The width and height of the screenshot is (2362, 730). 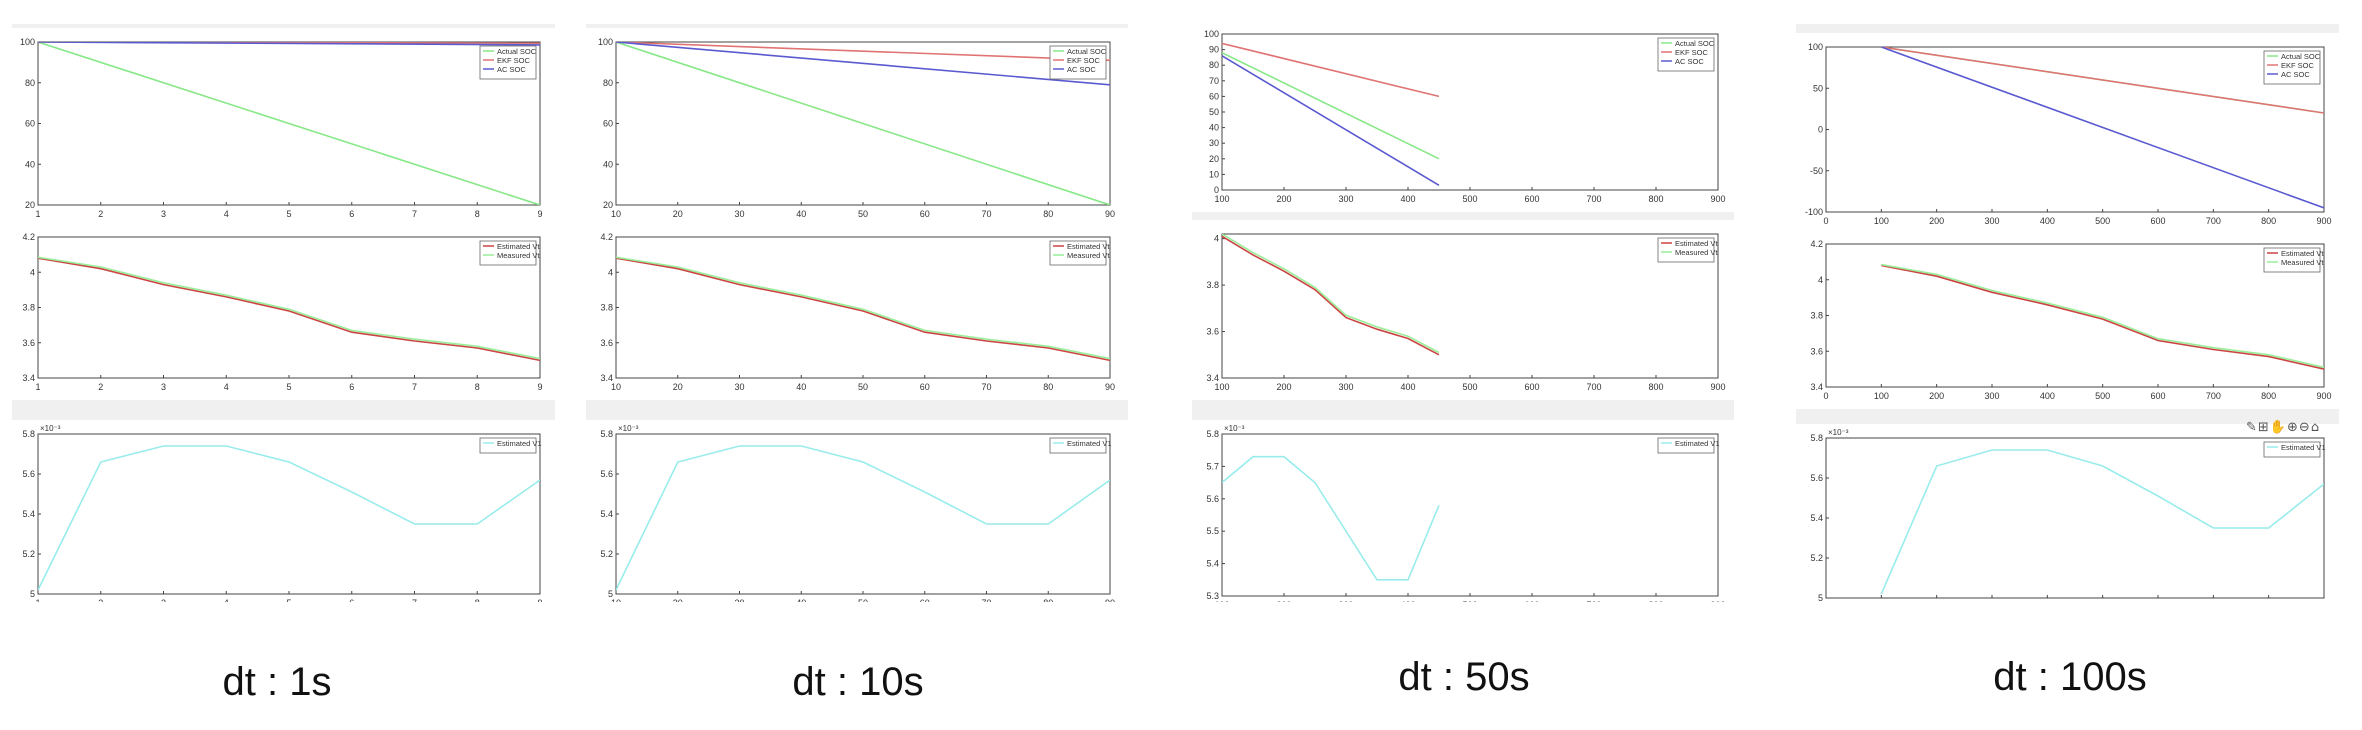 What do you see at coordinates (477, 214) in the screenshot?
I see `x-tick-label: 8` at bounding box center [477, 214].